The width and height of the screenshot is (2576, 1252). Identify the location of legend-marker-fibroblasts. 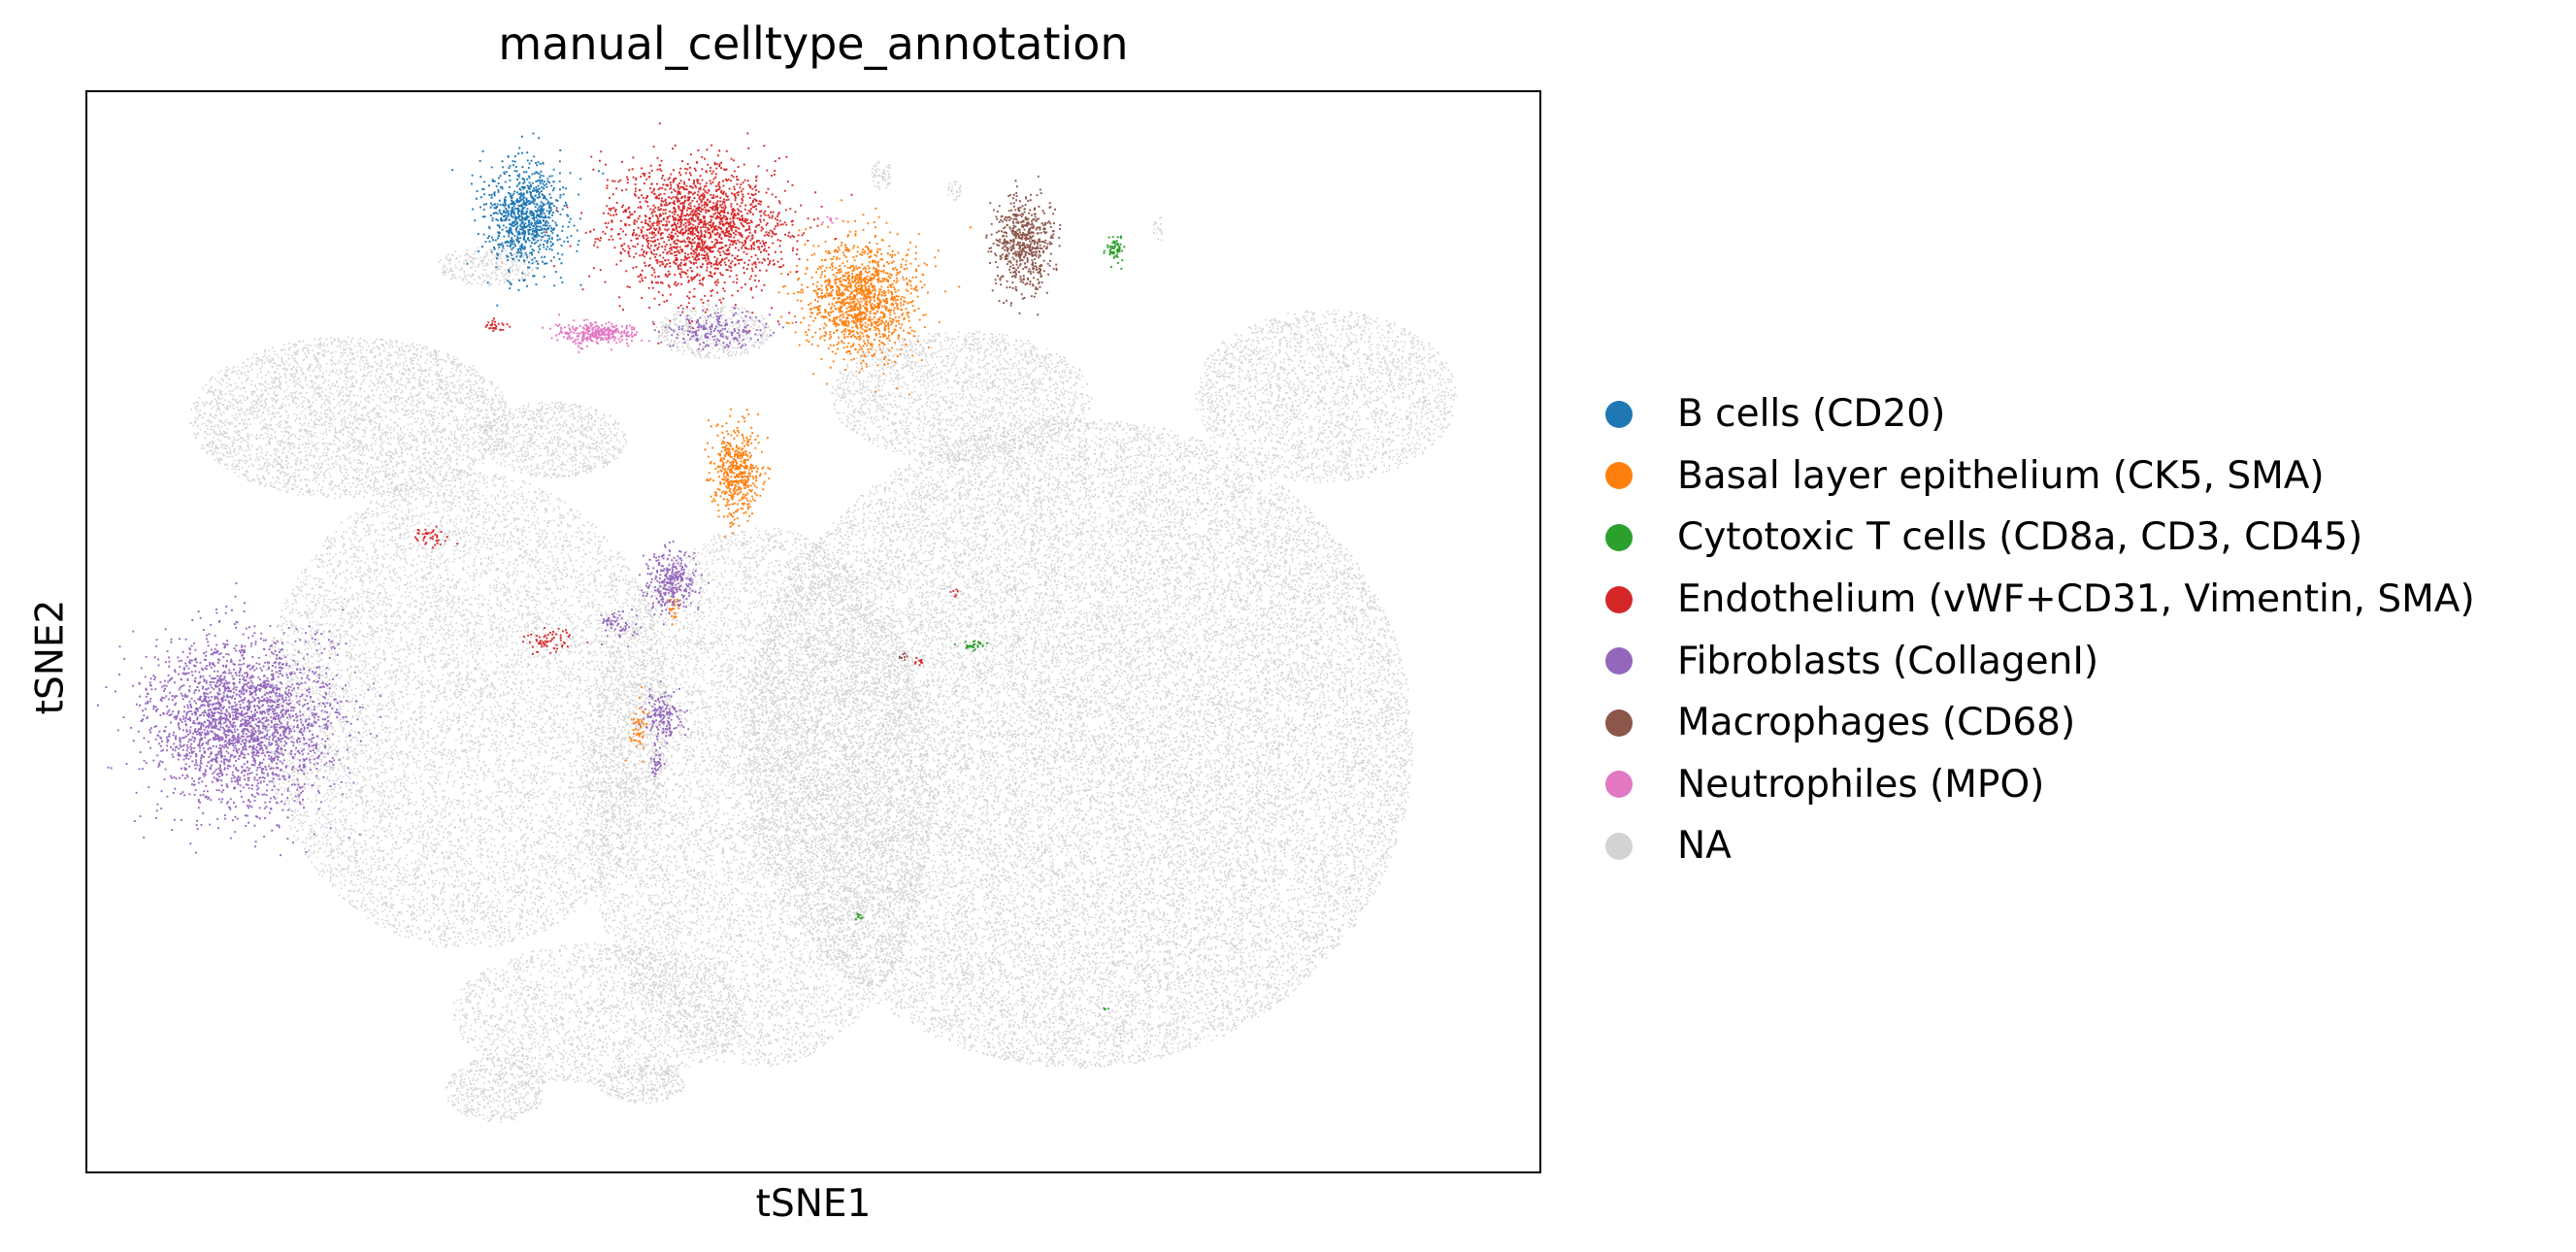
(1619, 661).